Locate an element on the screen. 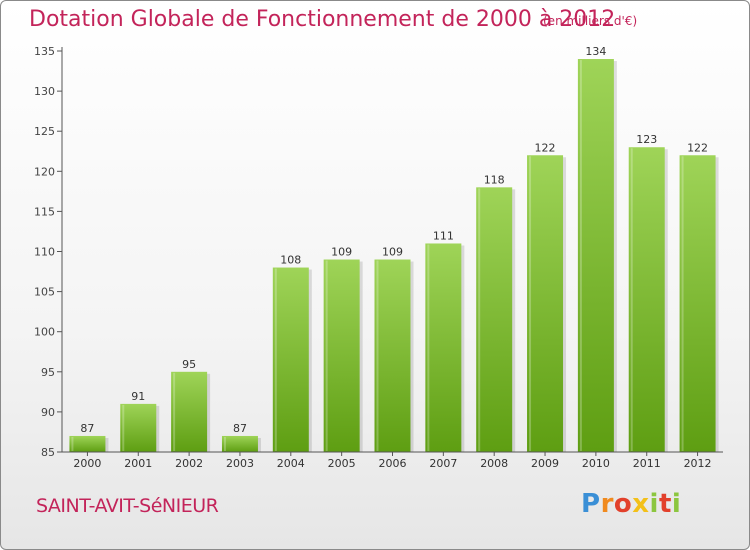  y-tick-label: 95 is located at coordinates (48, 372).